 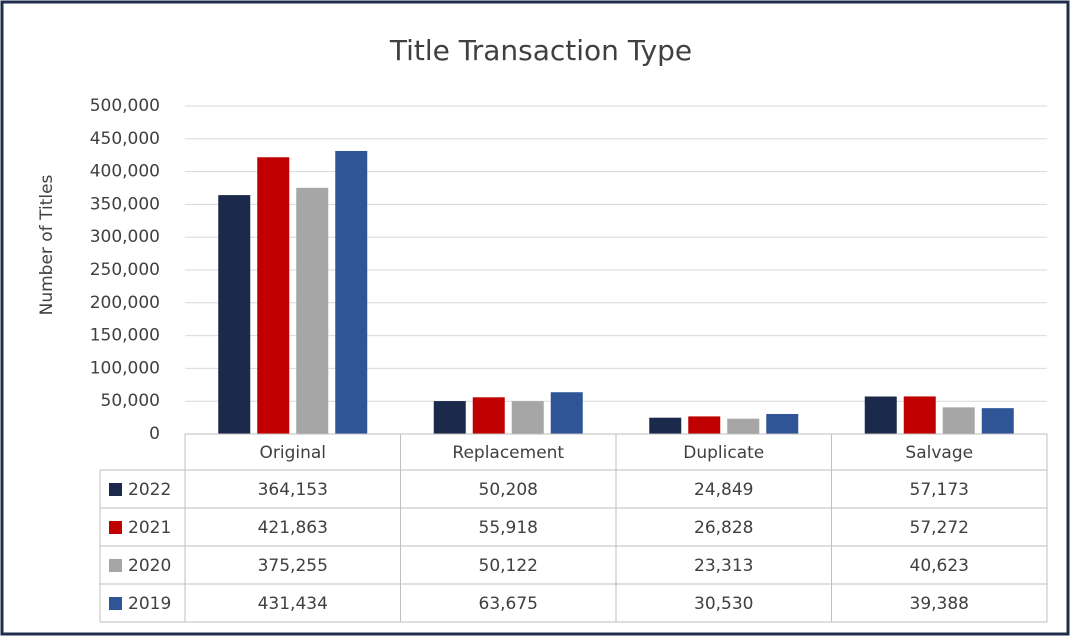 I want to click on data-label: 40,623, so click(x=939, y=566).